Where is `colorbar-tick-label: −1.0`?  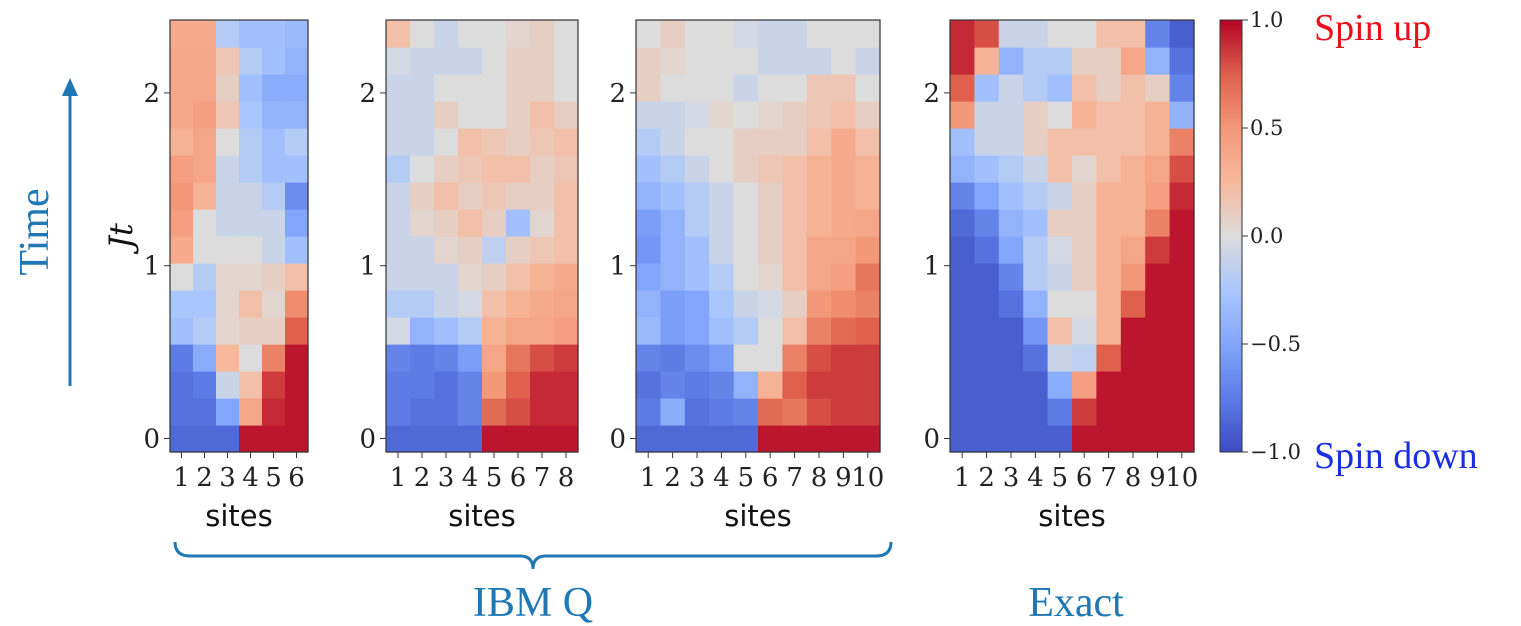
colorbar-tick-label: −1.0 is located at coordinates (1275, 452).